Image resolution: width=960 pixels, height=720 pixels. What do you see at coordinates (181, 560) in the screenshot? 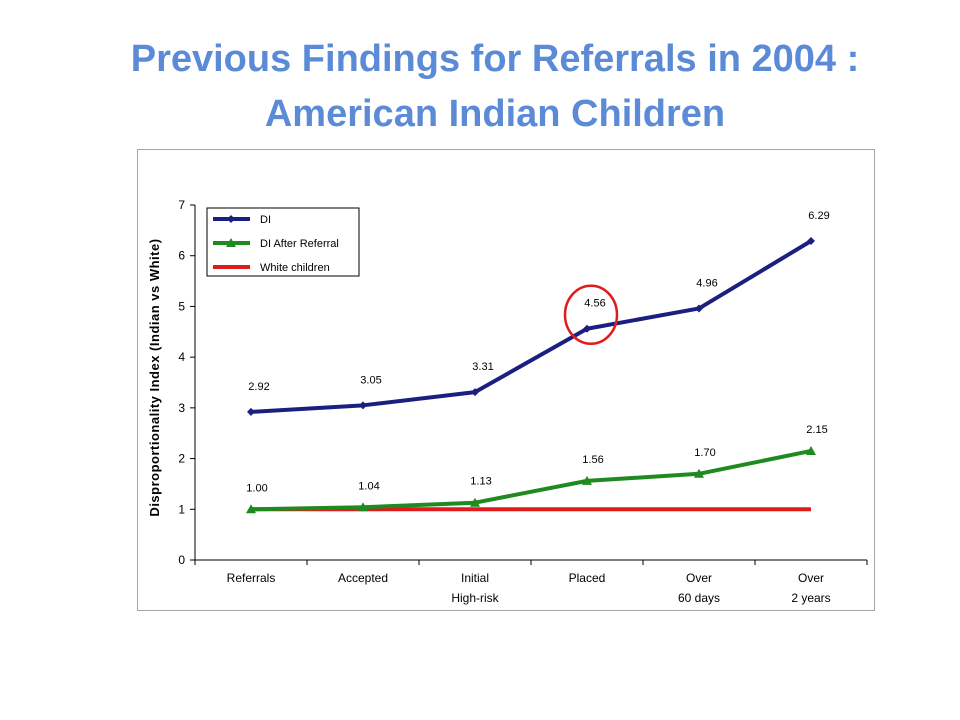
I see `y-tick-label: 0` at bounding box center [181, 560].